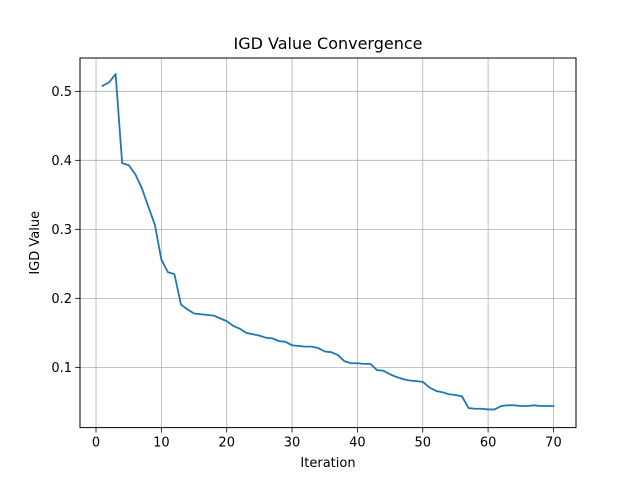  What do you see at coordinates (96, 443) in the screenshot?
I see `x-tick-label: 0` at bounding box center [96, 443].